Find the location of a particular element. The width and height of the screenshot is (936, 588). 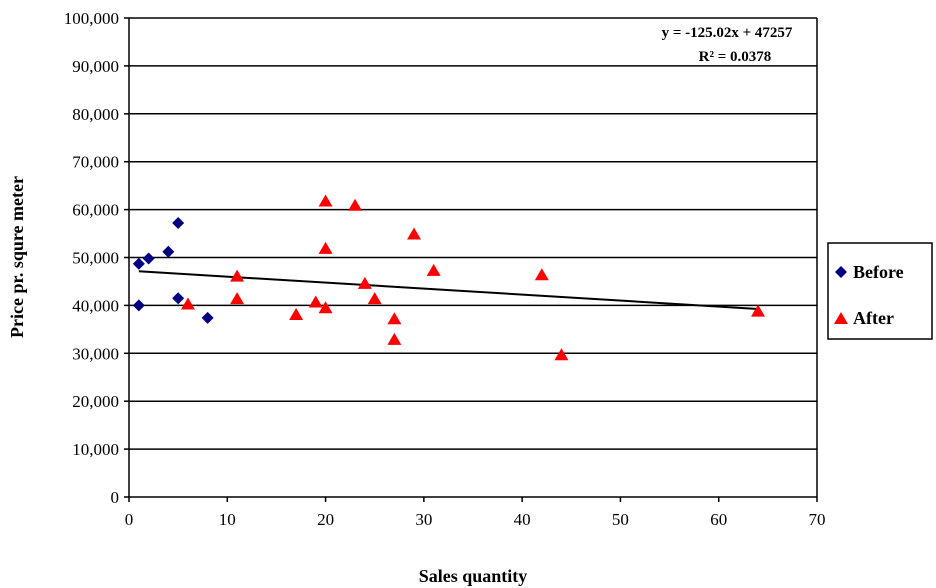

x-tick-label: 20 is located at coordinates (325, 519).